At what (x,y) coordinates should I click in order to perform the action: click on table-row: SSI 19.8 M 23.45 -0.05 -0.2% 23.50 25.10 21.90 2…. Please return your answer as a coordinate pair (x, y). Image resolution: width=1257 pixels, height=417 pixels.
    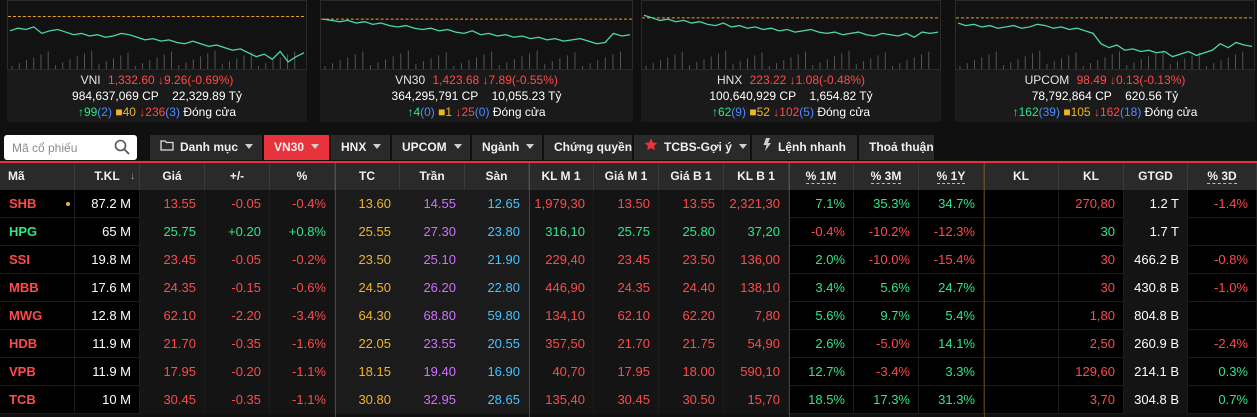
    Looking at the image, I should click on (628, 260).